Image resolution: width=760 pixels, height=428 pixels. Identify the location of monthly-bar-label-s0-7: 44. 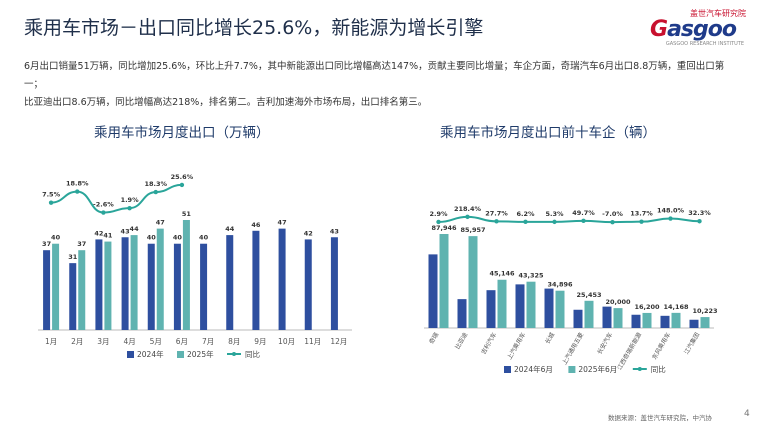
(230, 229).